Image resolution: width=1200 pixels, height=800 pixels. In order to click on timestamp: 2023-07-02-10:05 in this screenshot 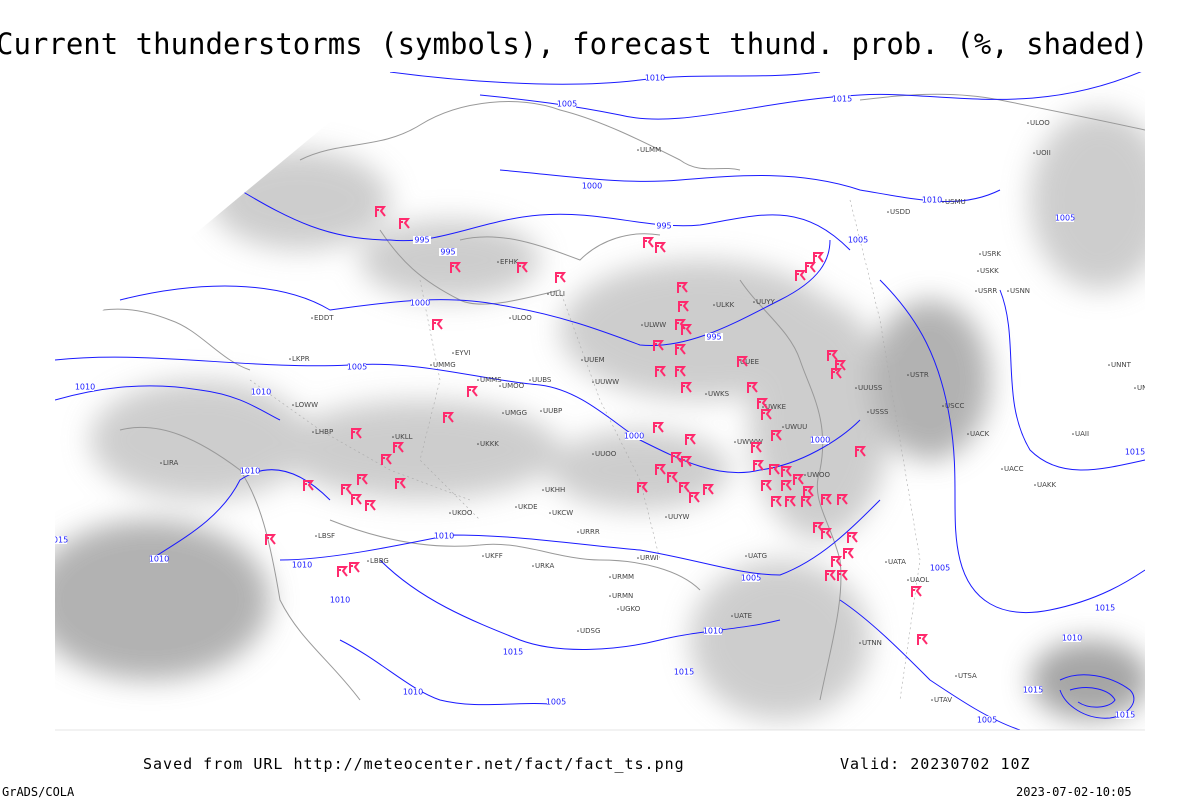, I will do `click(1074, 792)`.